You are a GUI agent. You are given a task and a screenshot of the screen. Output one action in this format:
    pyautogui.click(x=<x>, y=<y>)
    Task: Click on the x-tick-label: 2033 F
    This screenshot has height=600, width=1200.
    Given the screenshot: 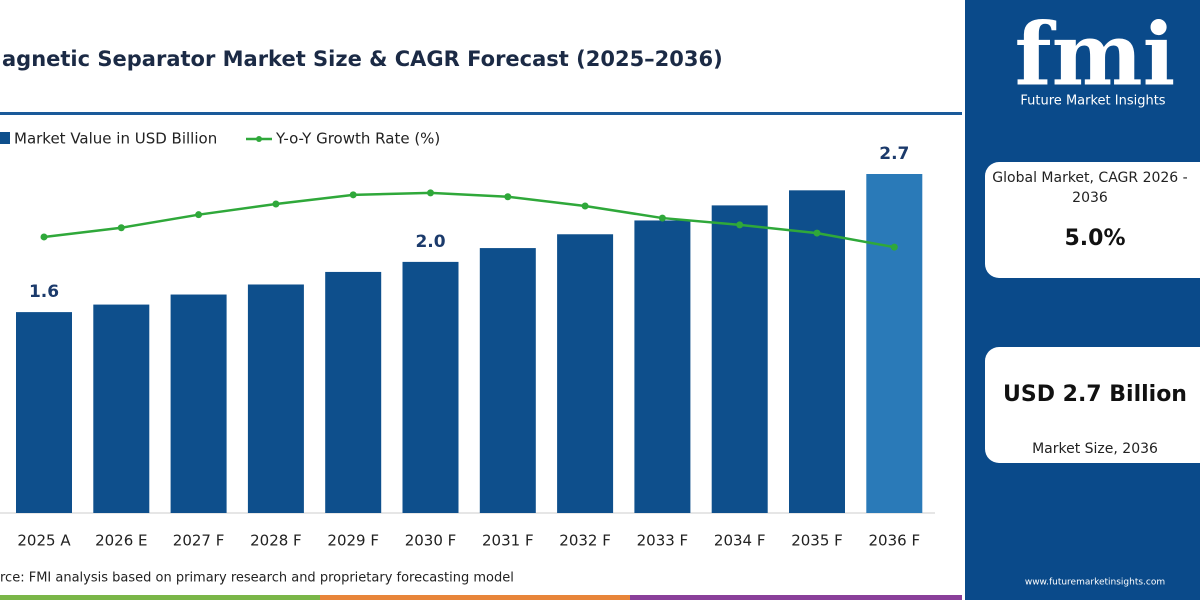 What is the action you would take?
    pyautogui.click(x=663, y=541)
    